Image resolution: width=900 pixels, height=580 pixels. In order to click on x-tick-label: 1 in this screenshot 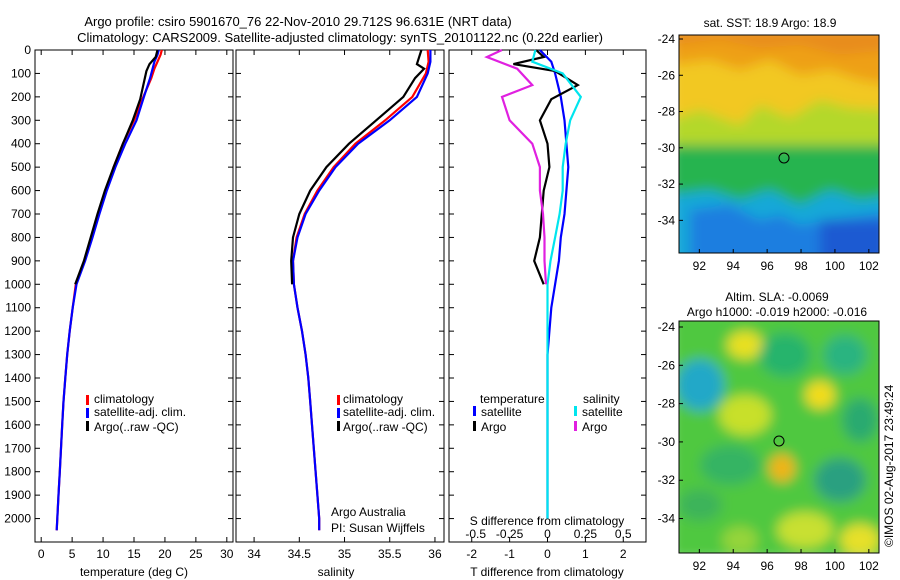, I will do `click(585, 554)`.